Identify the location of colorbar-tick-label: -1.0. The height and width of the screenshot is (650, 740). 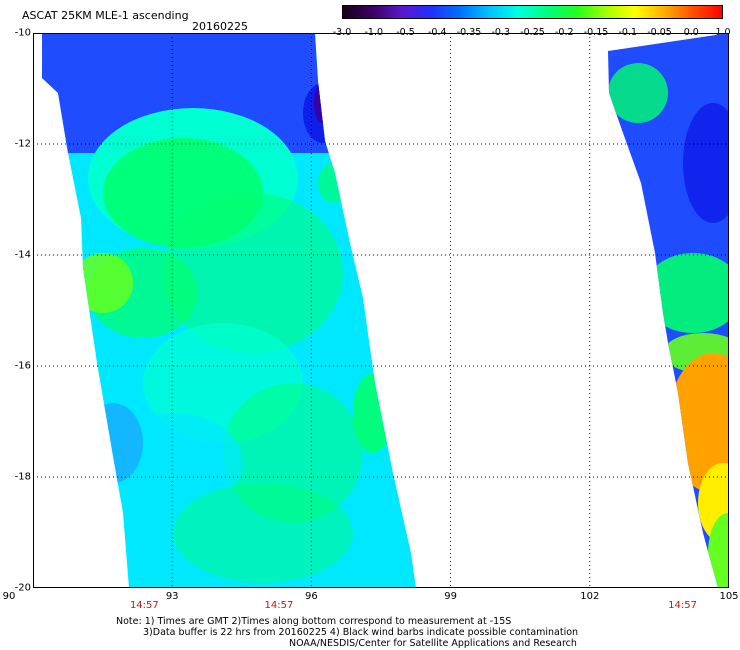
(374, 32).